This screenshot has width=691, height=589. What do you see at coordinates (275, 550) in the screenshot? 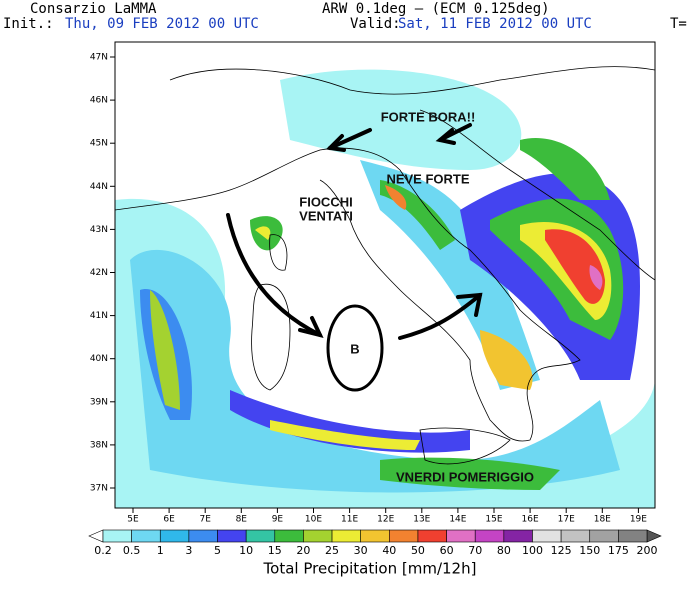
I see `legend-label: 15` at bounding box center [275, 550].